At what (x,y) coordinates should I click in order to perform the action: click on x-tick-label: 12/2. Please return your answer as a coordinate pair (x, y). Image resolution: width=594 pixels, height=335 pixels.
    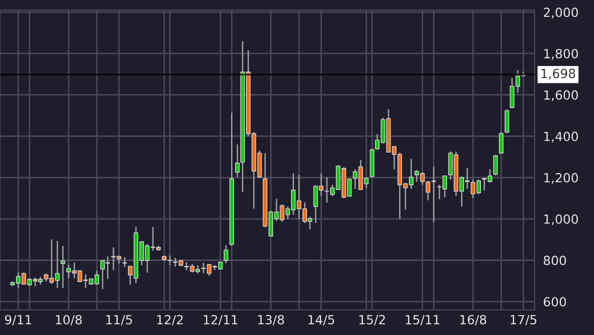
    Looking at the image, I should click on (170, 320).